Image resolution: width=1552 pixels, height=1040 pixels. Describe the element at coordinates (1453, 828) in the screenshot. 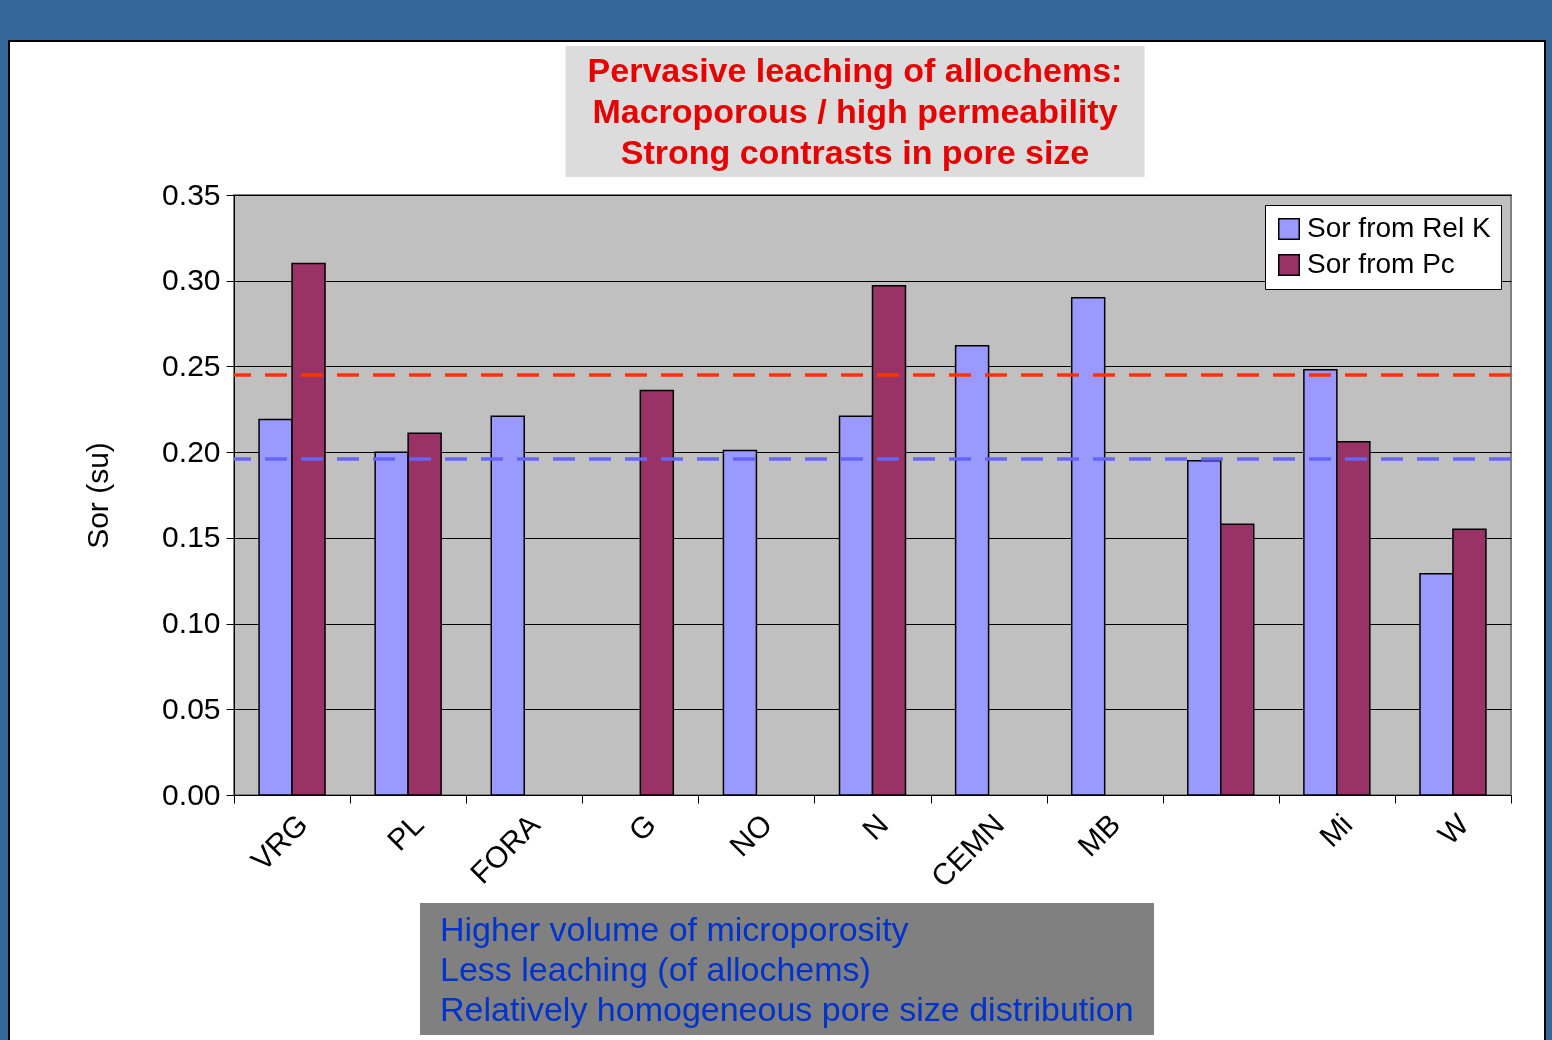

I see `x-tick-label: W` at that location.